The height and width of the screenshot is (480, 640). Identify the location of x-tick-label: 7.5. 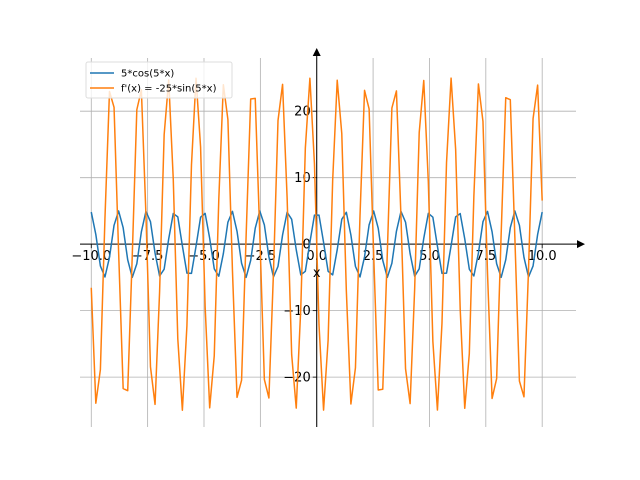
(485, 256).